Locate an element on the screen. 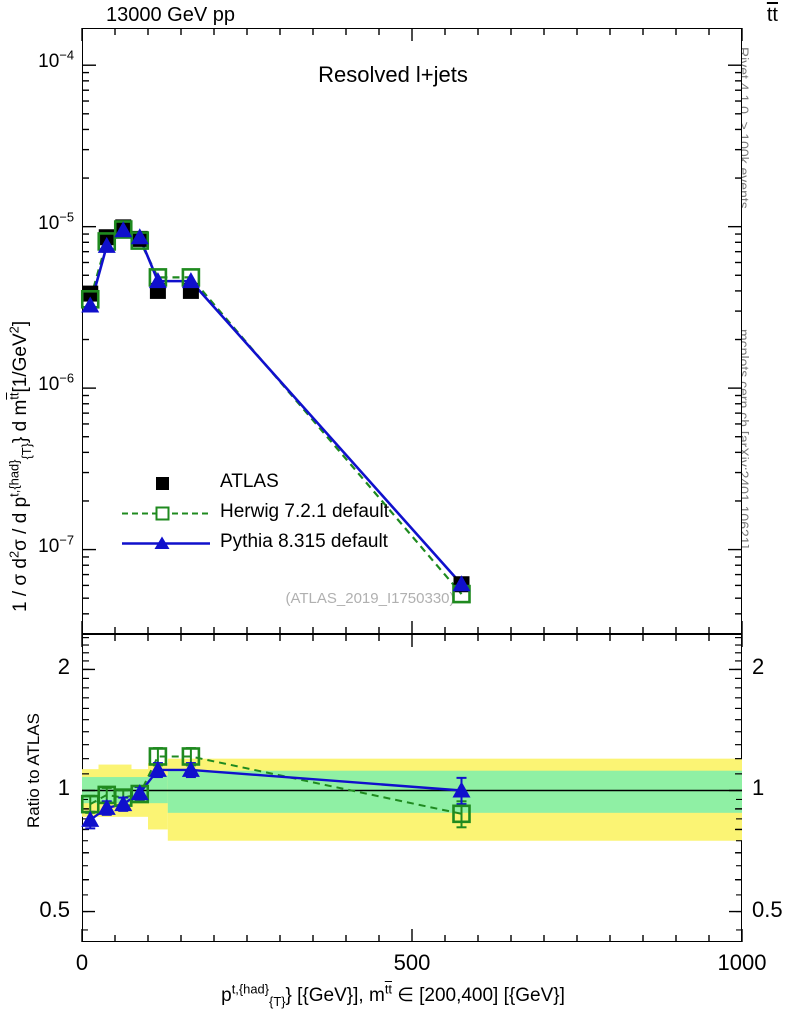 The width and height of the screenshot is (786, 1024). legend-marker-atlas is located at coordinates (162, 483).